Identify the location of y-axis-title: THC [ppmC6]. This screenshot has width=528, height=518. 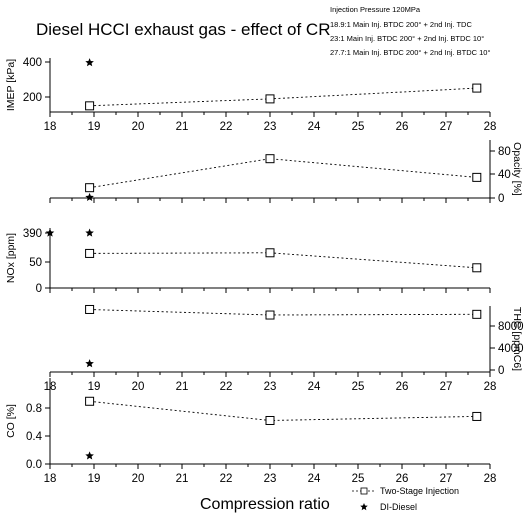
(517, 339).